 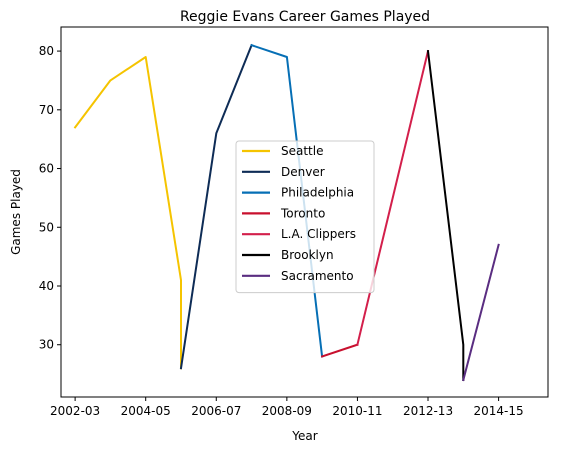 What do you see at coordinates (46, 169) in the screenshot?
I see `y-tick-label: 60` at bounding box center [46, 169].